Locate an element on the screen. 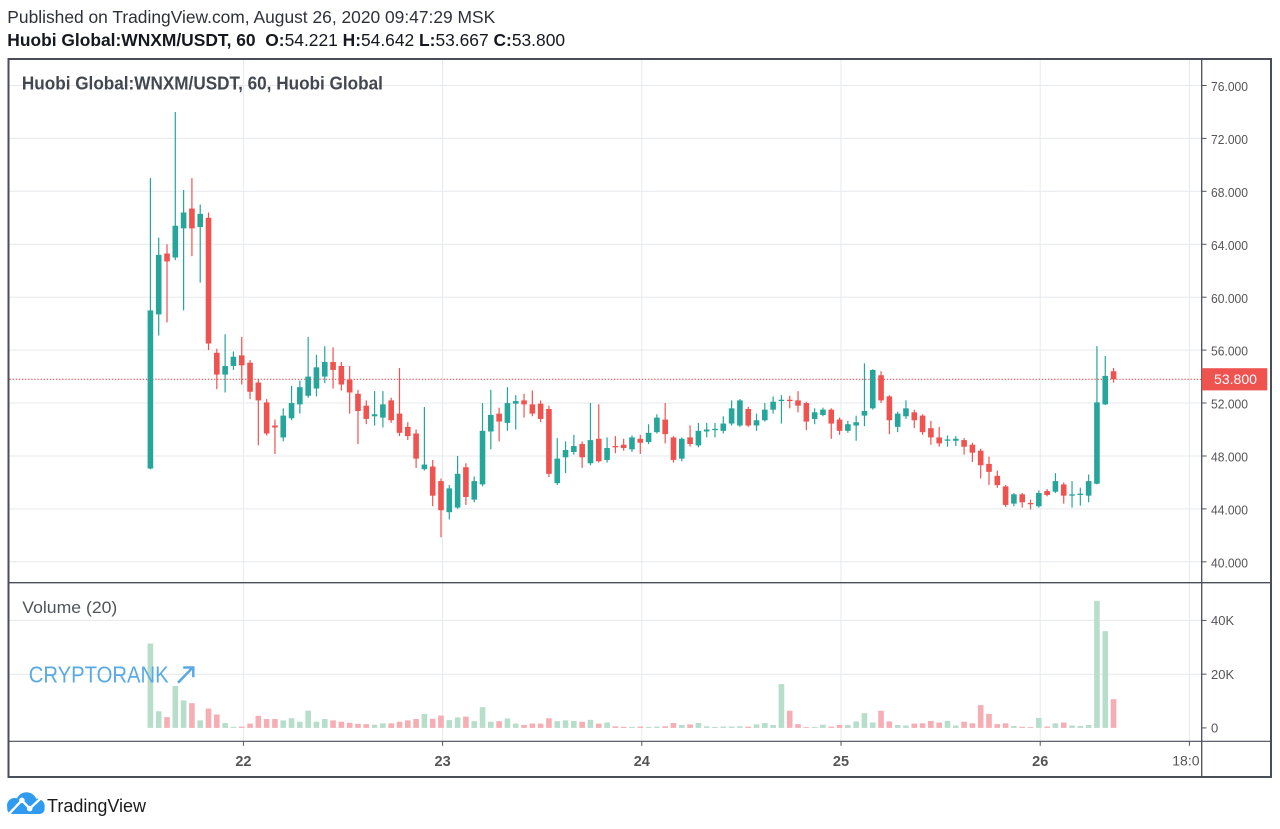 This screenshot has width=1280, height=829. svg-text: 24 is located at coordinates (642, 762).